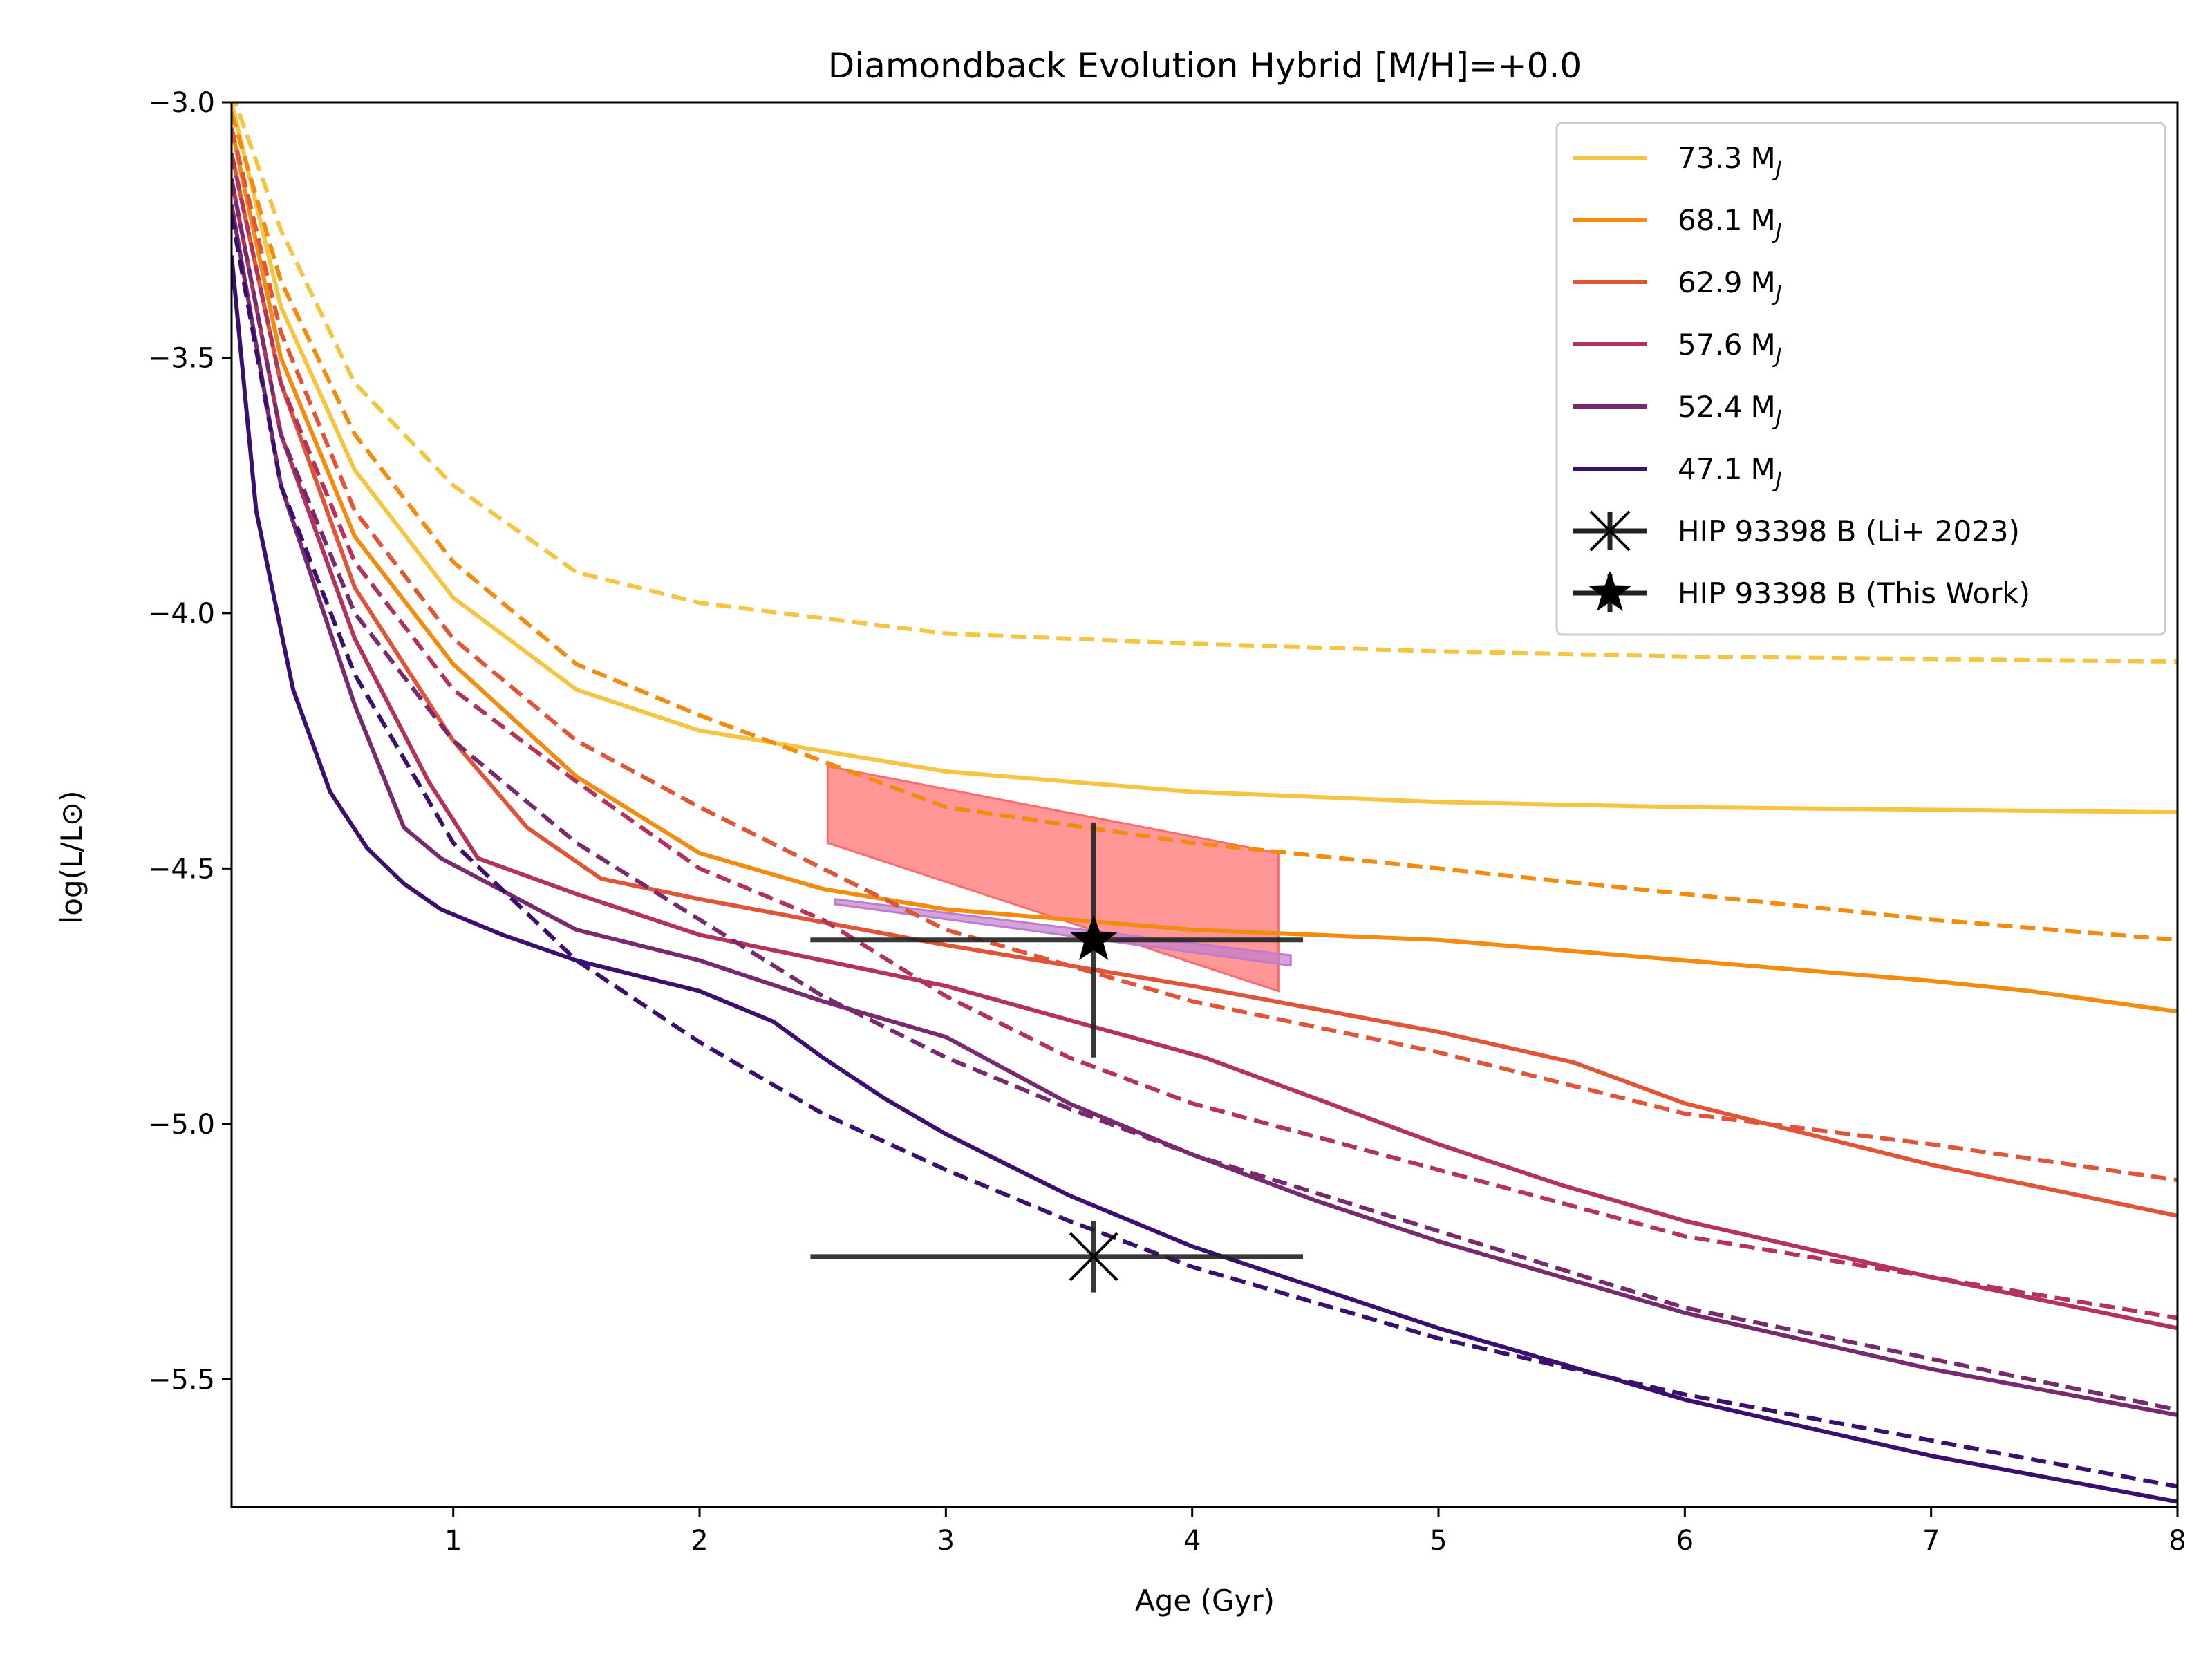 This screenshot has height=1659, width=2212. I want to click on legend-label: 57.6 MJ, so click(1730, 348).